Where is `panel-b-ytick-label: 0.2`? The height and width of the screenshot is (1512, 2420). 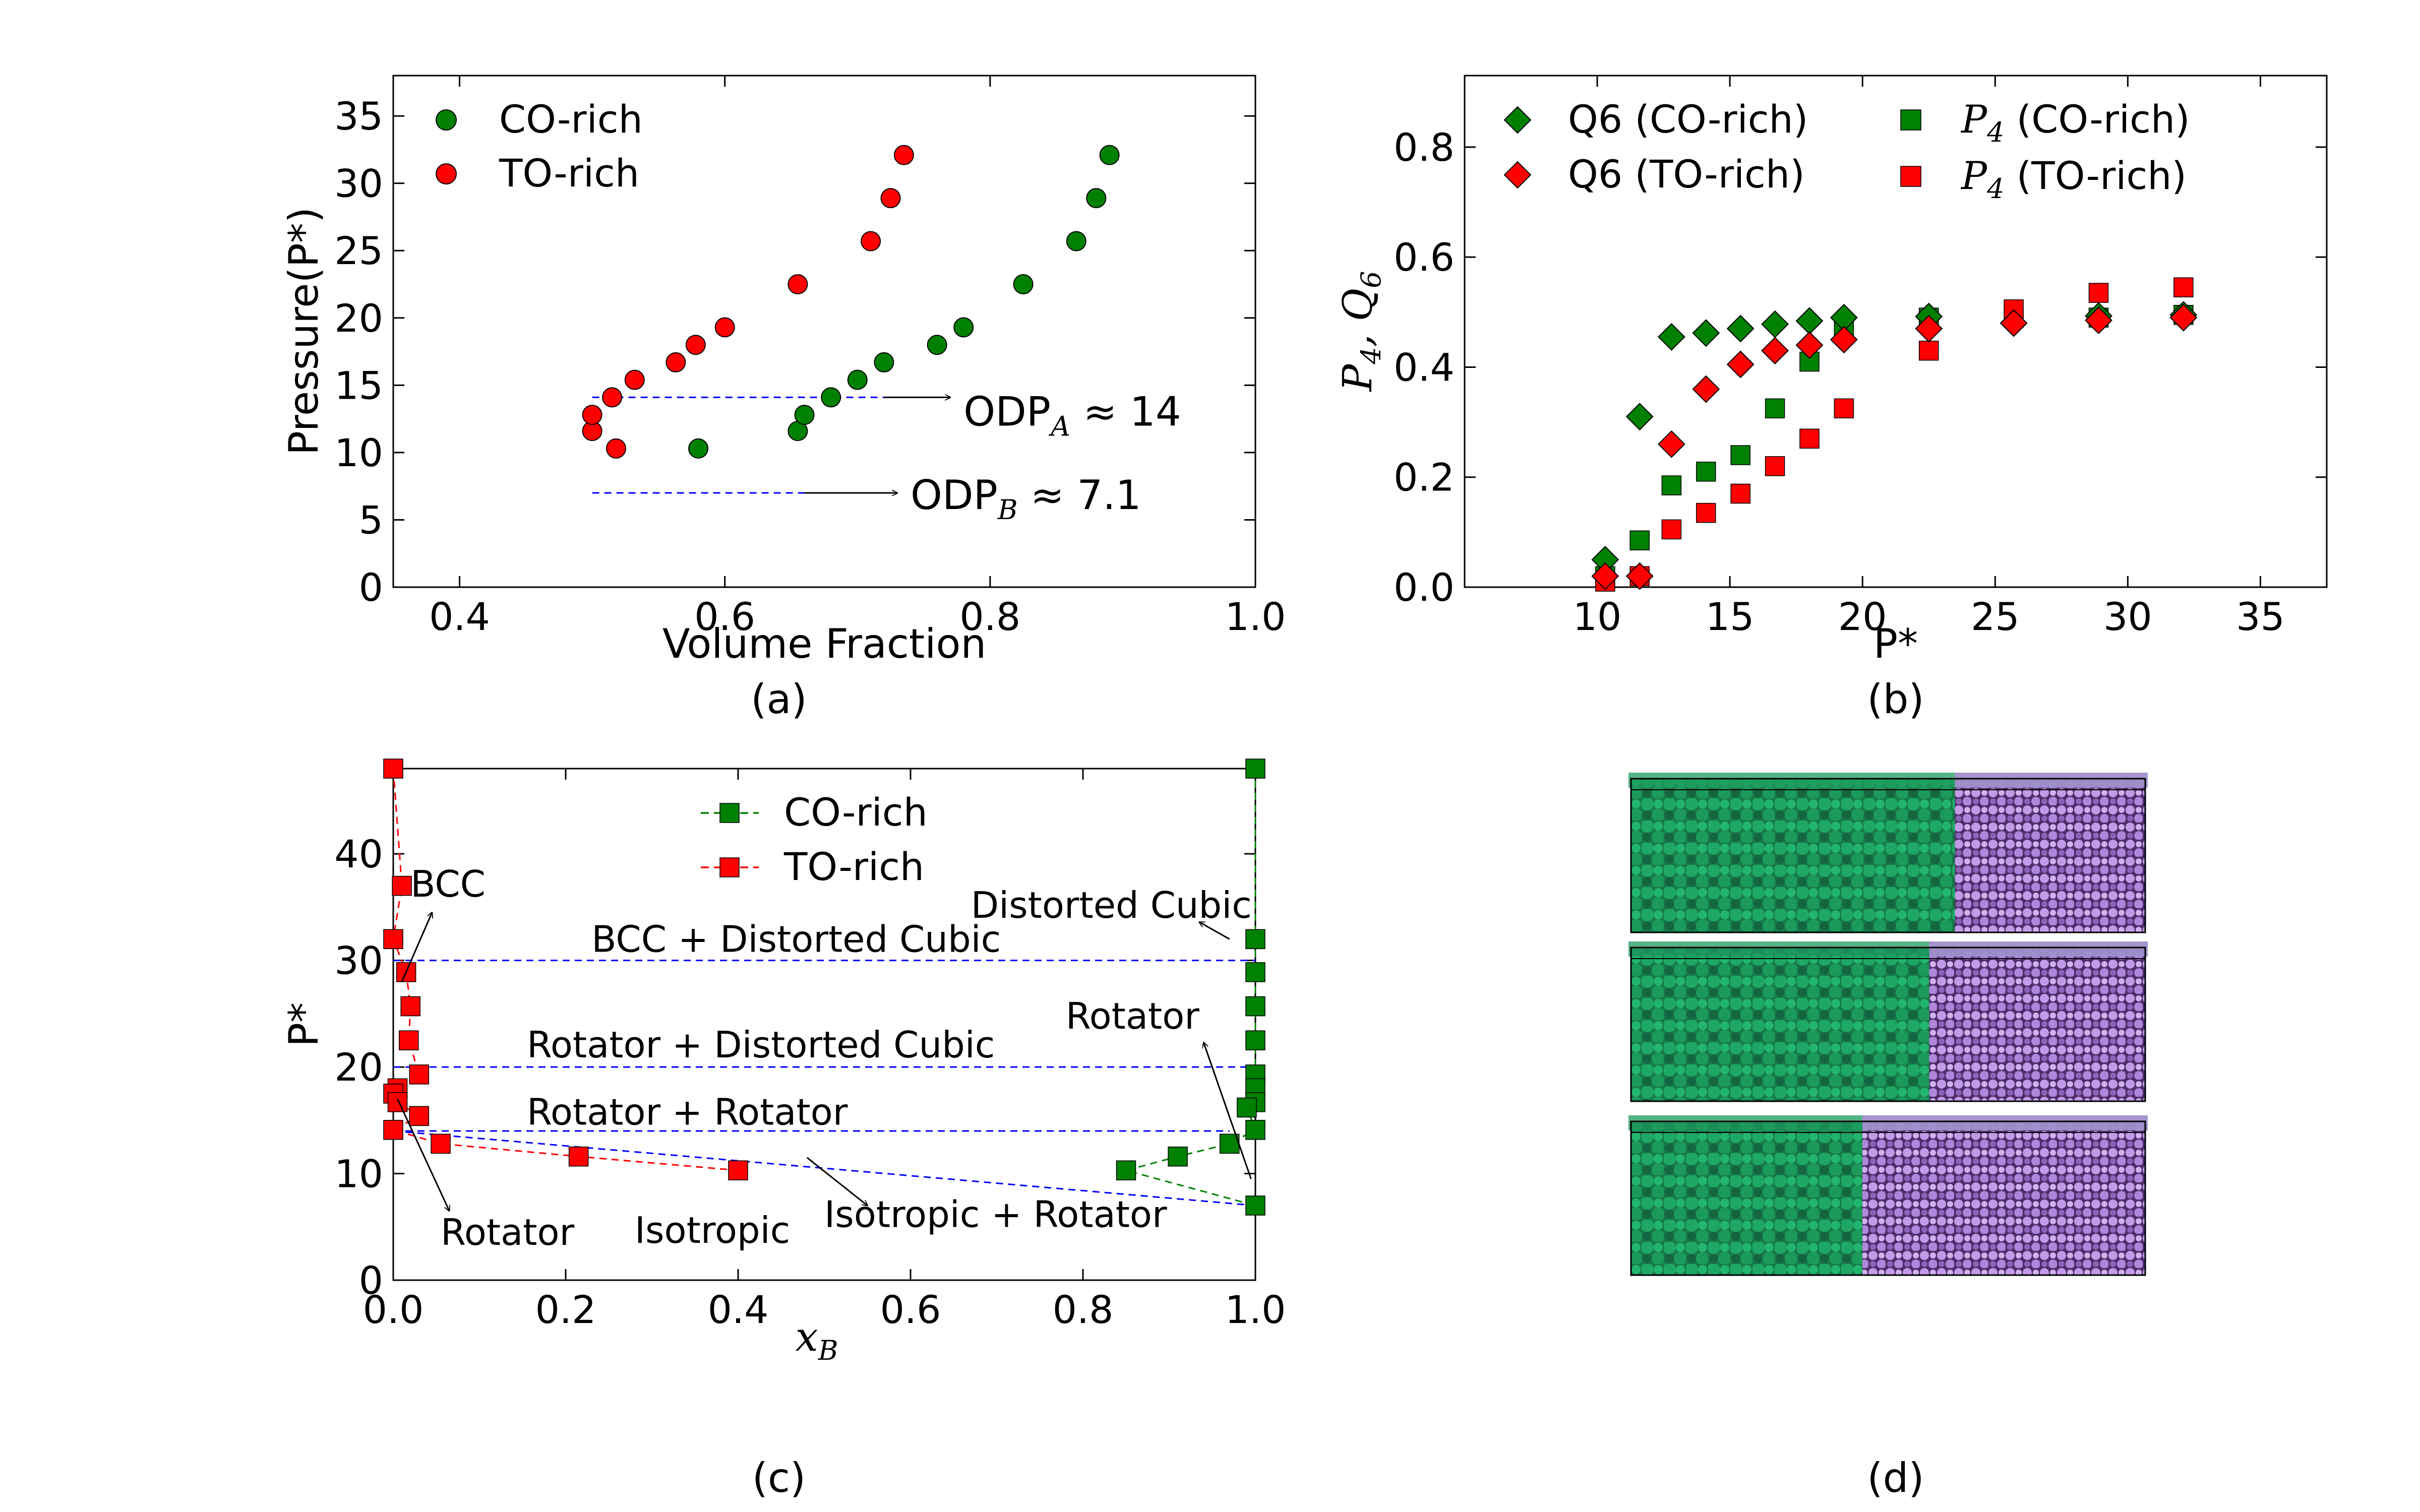
panel-b-ytick-label: 0.2 is located at coordinates (1424, 477).